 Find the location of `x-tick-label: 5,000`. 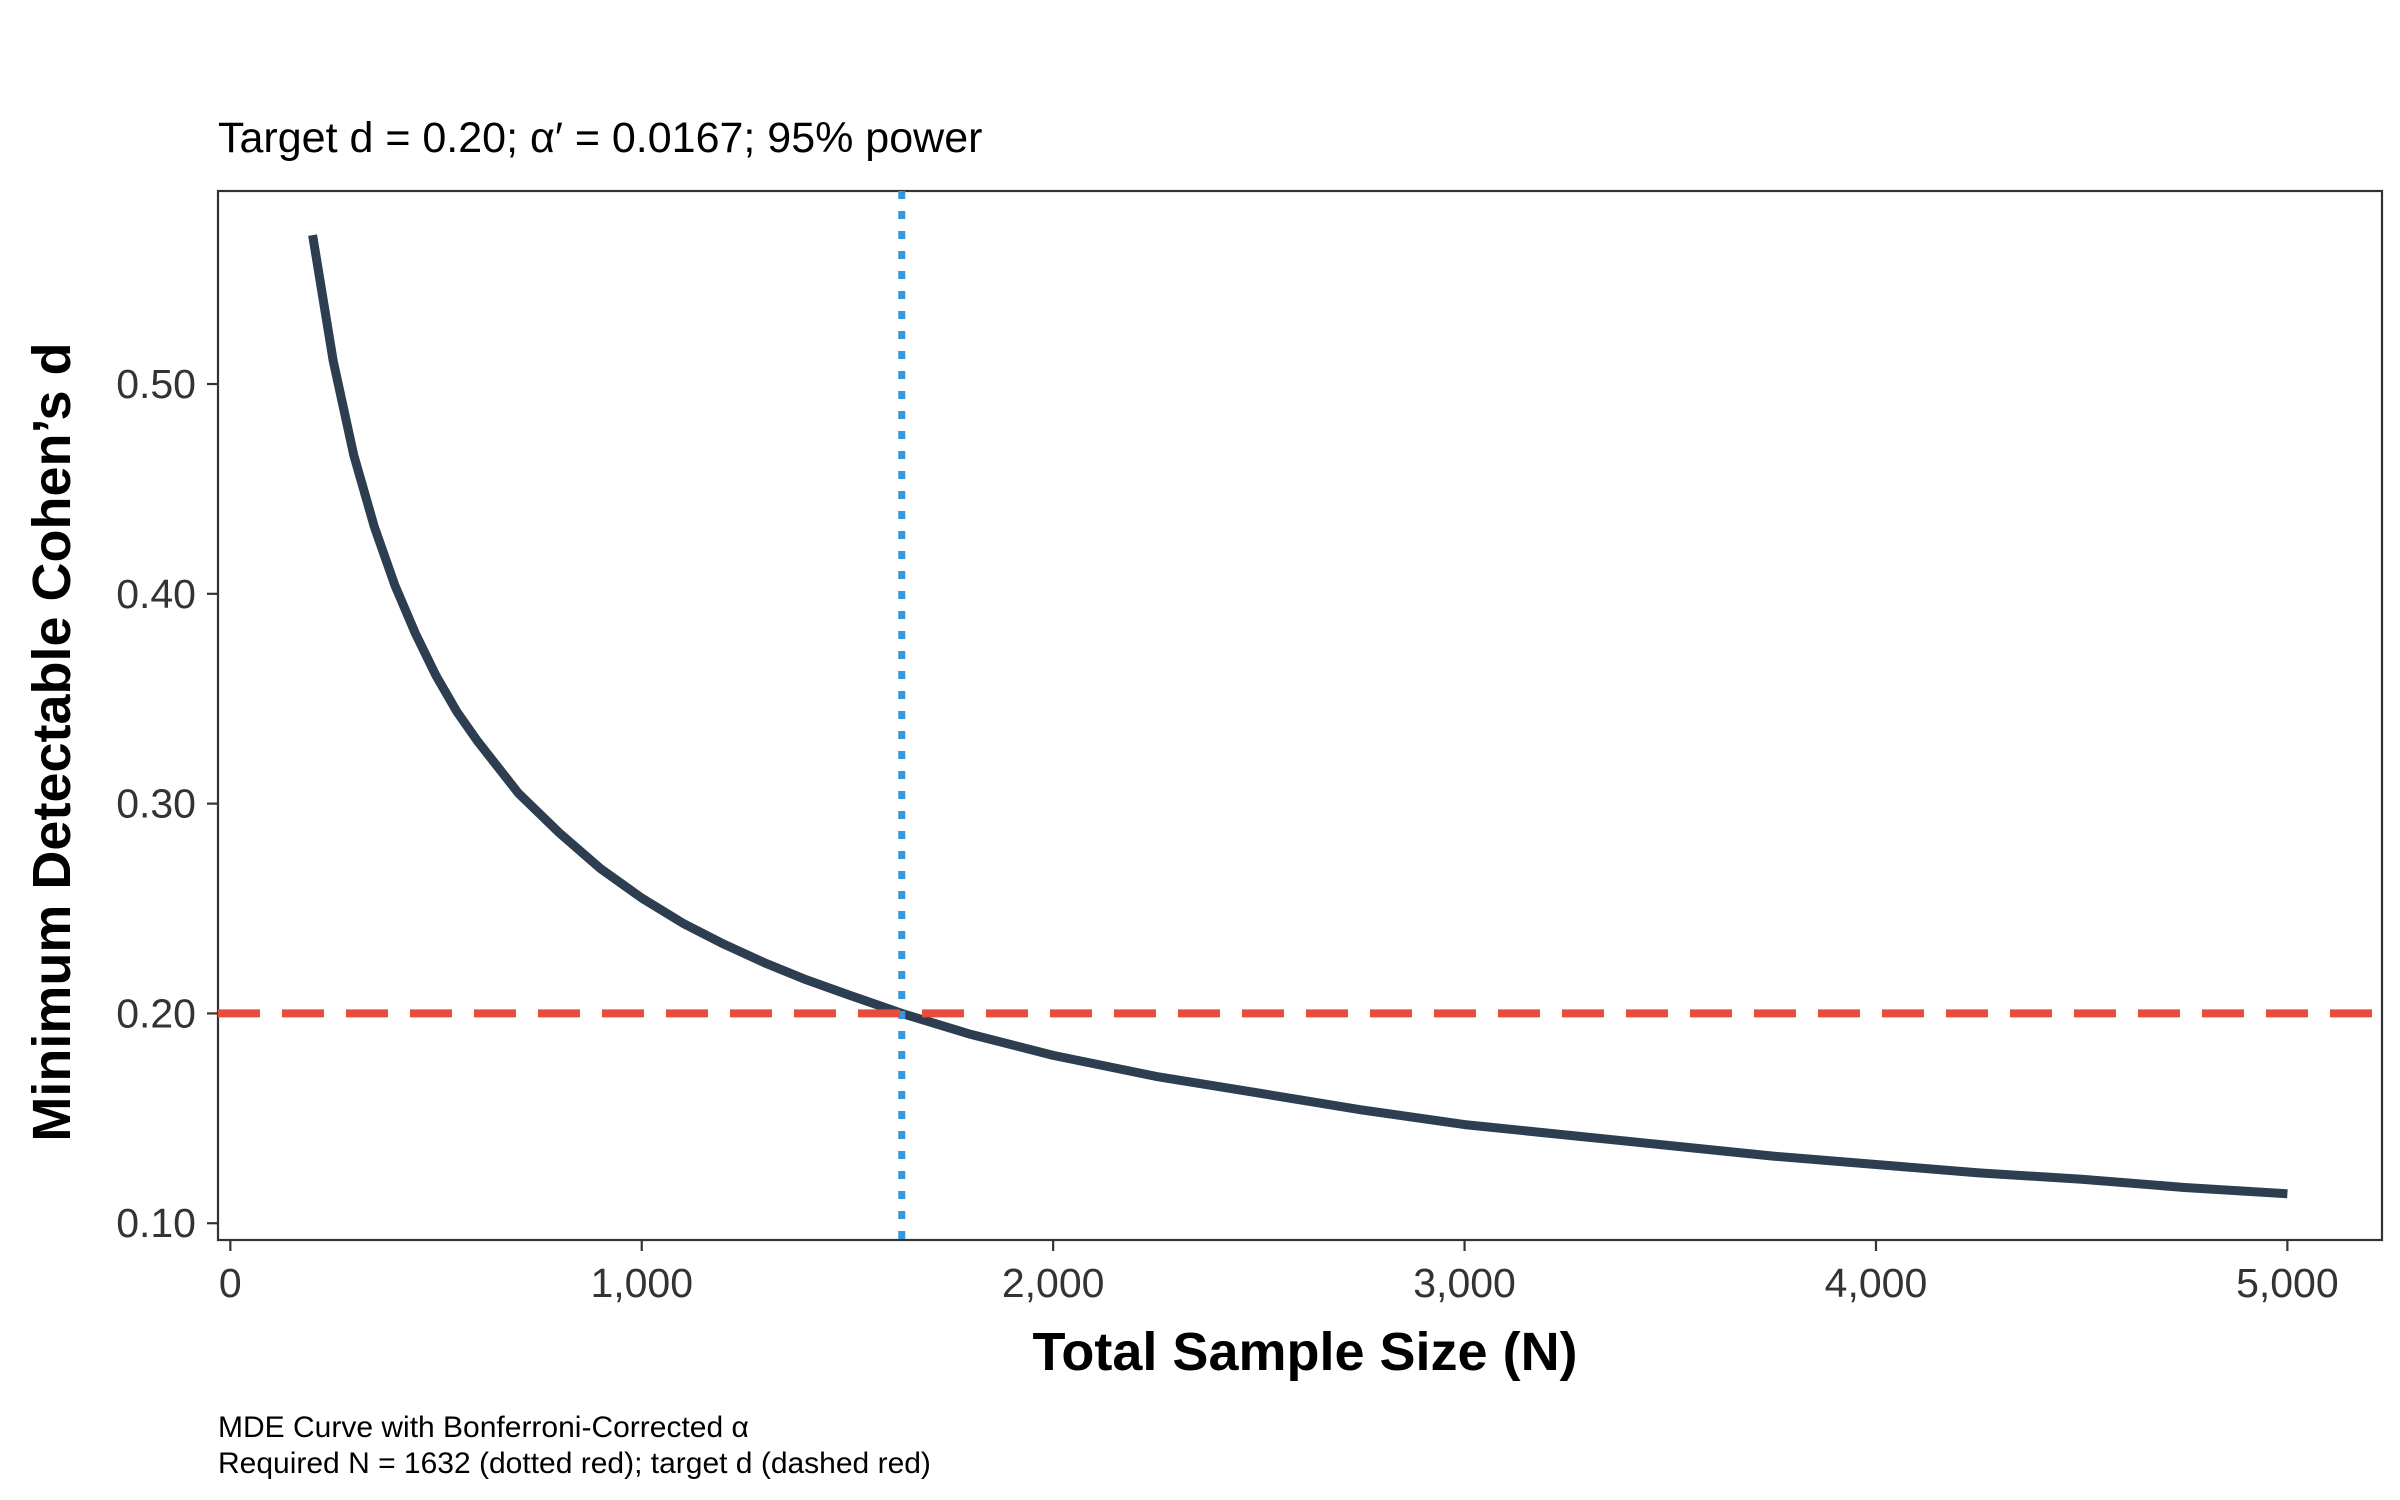

x-tick-label: 5,000 is located at coordinates (2287, 1283).